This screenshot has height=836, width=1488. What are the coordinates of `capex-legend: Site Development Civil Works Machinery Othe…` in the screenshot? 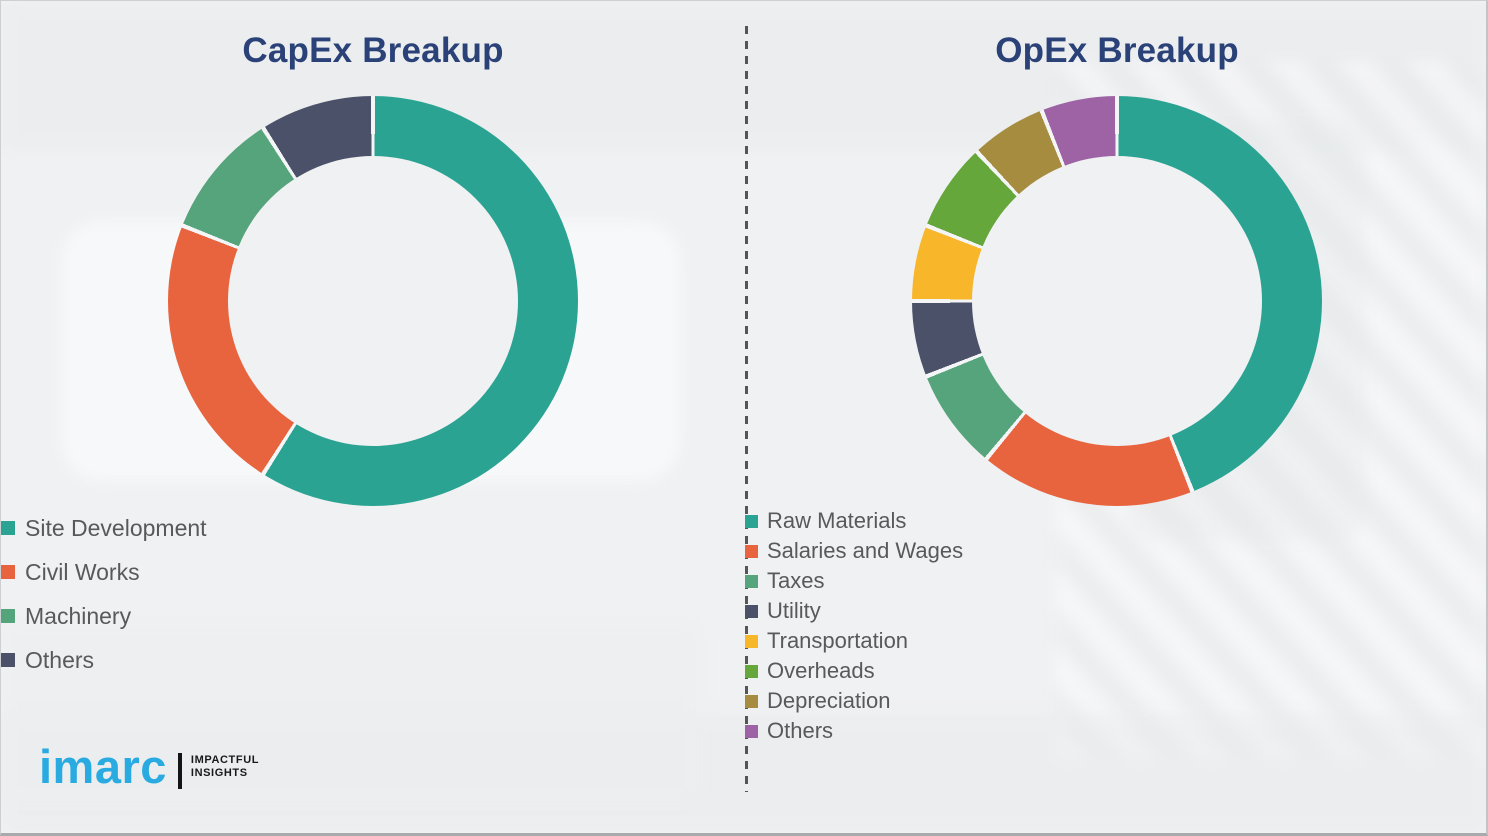 It's located at (373, 594).